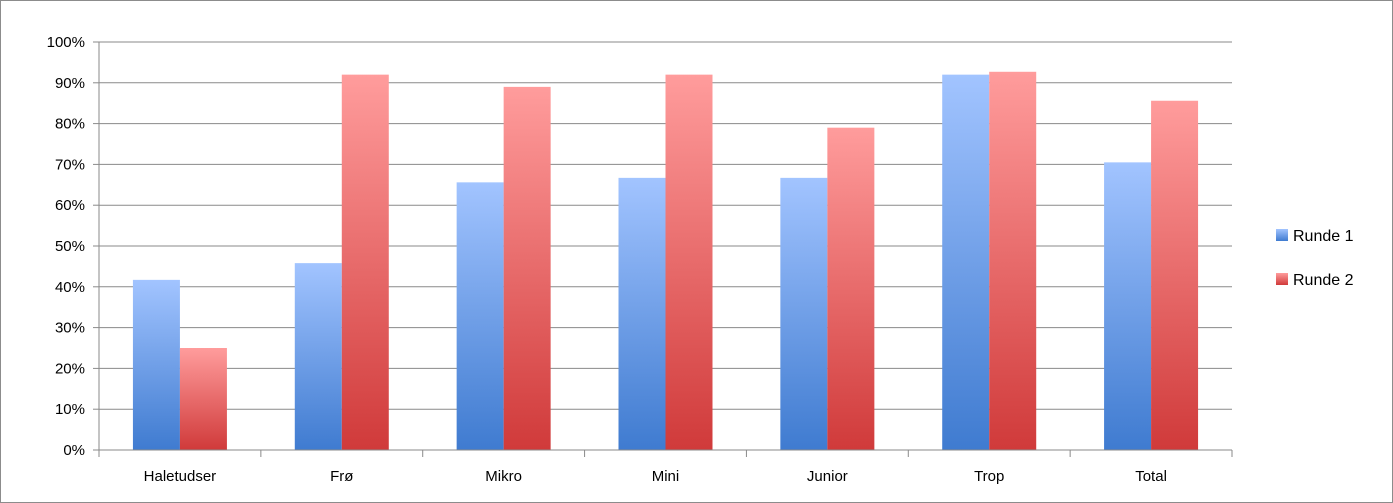  What do you see at coordinates (180, 476) in the screenshot?
I see `x-tick-label: Haletudser` at bounding box center [180, 476].